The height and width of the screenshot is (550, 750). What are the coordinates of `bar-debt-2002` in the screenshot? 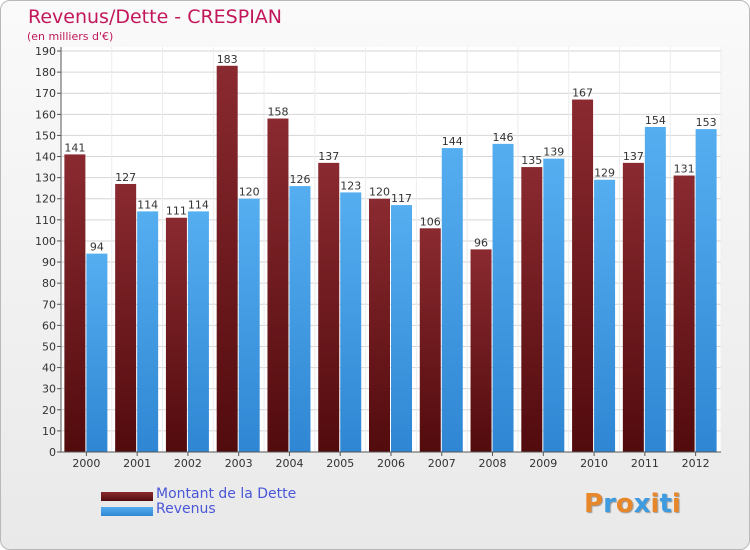 It's located at (176, 334).